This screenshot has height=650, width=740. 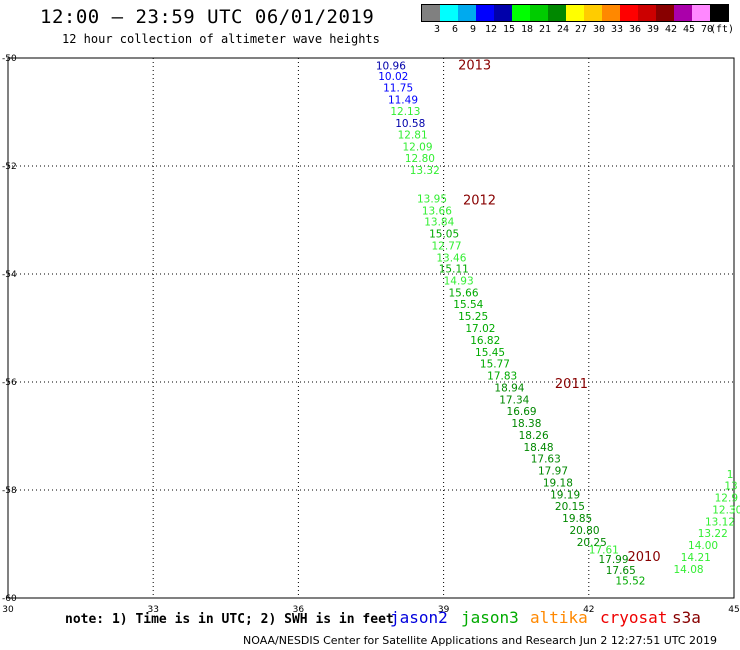 What do you see at coordinates (546, 460) in the screenshot?
I see `wave-height-label: 17.63` at bounding box center [546, 460].